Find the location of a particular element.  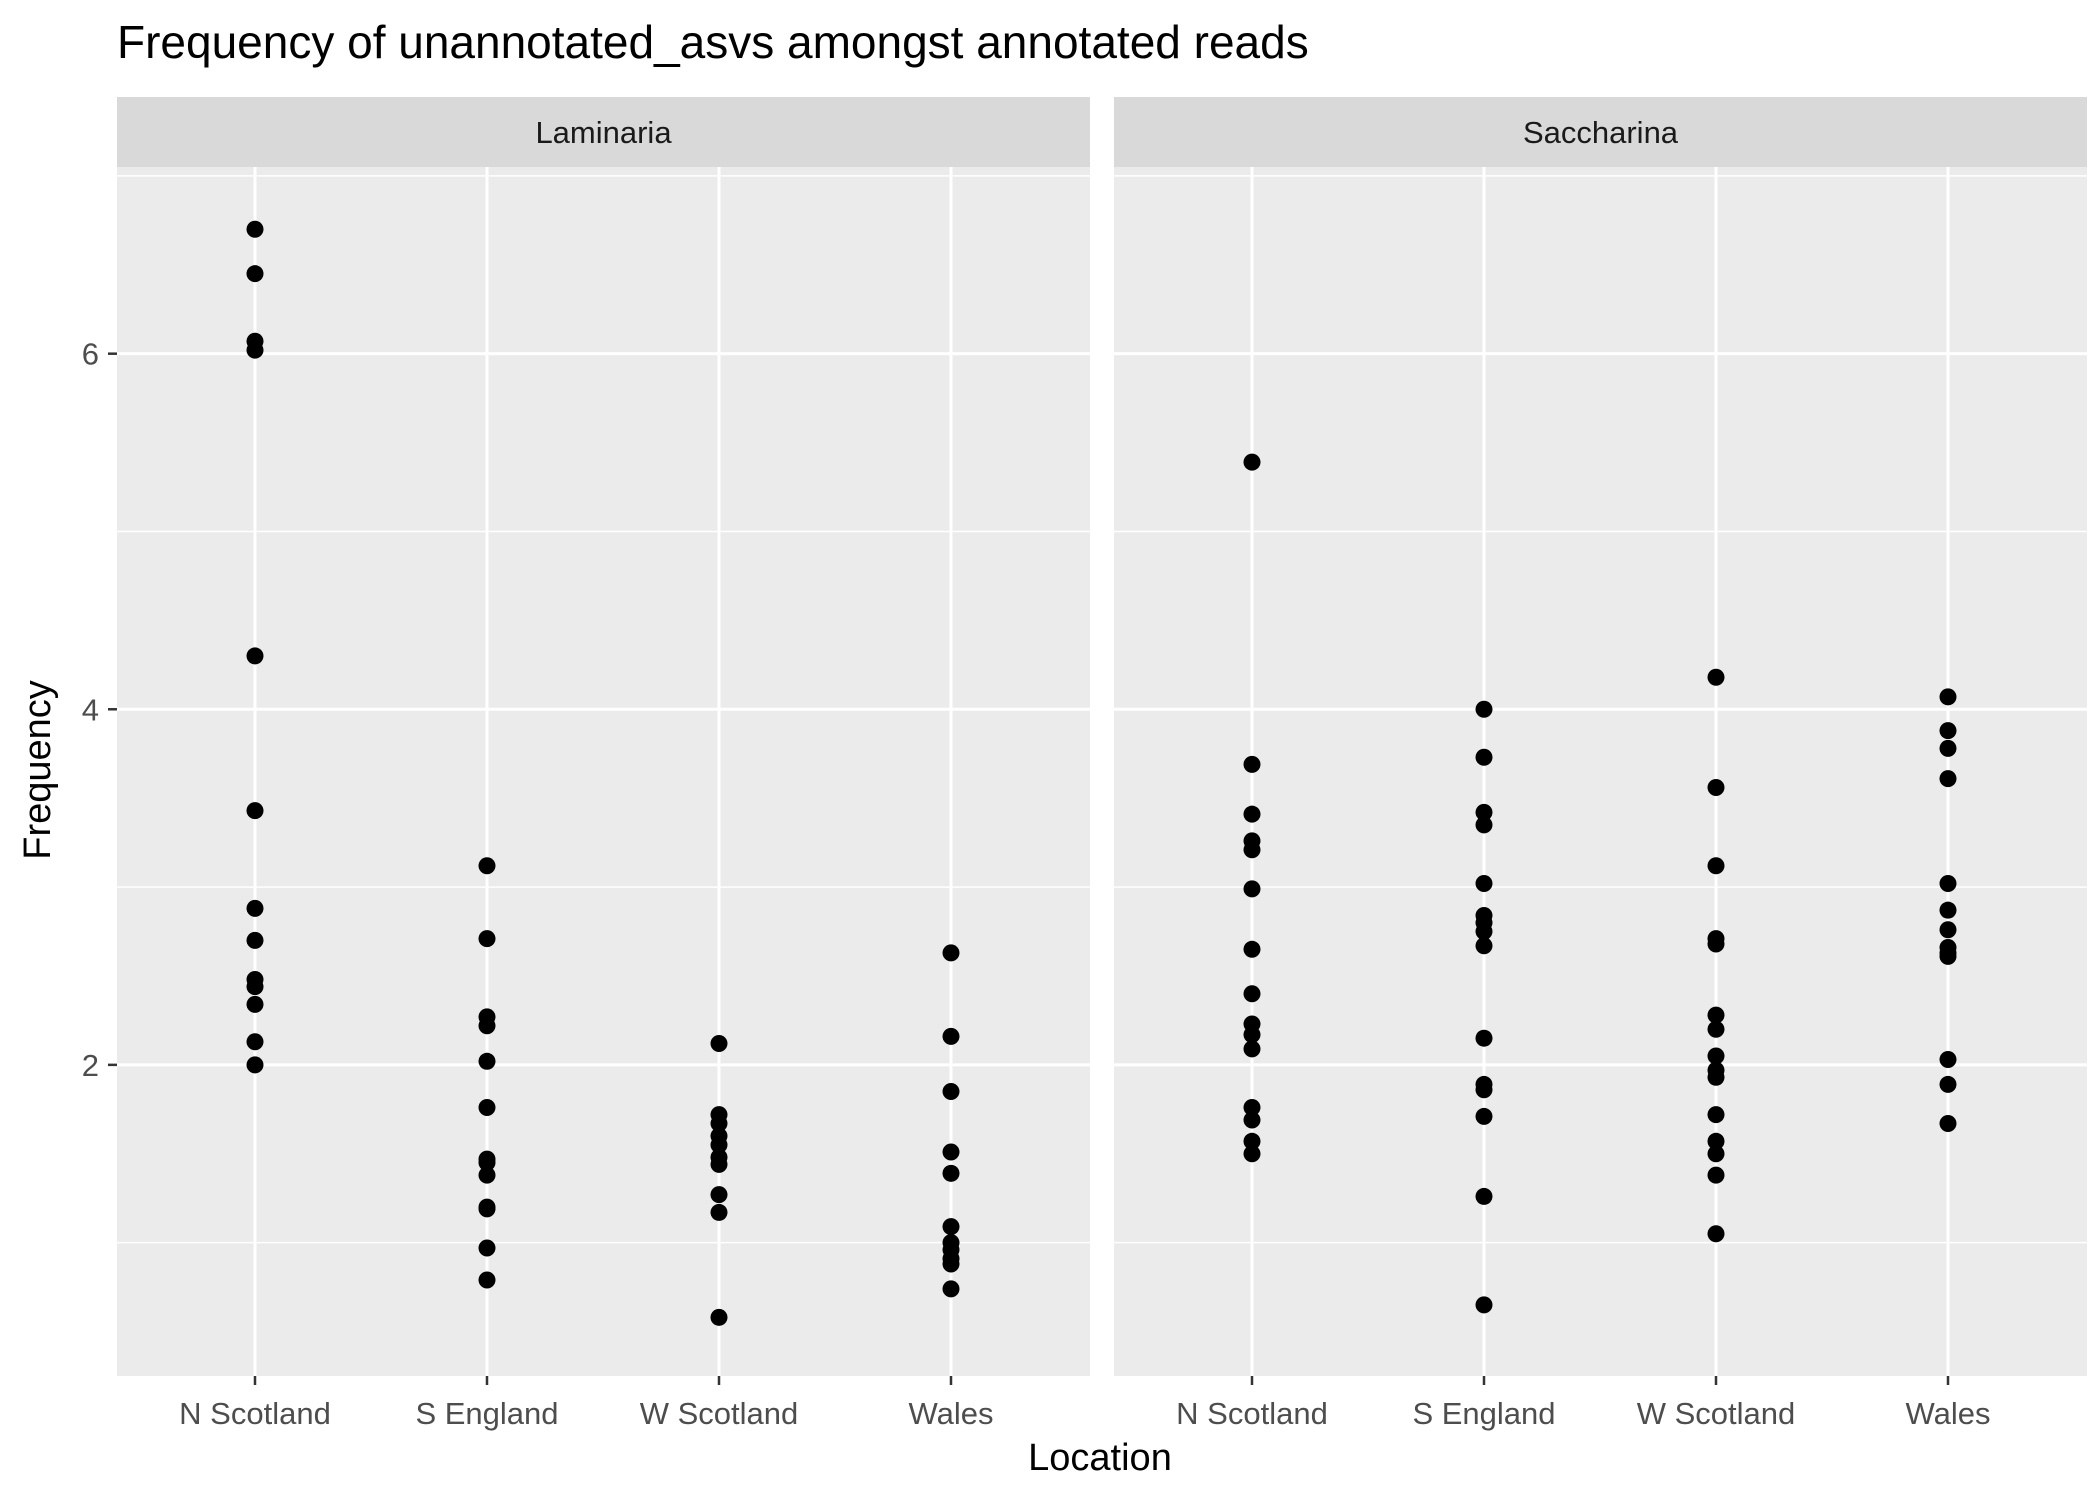

x-tick-label-w-scotland: W Scotland is located at coordinates (1716, 1413).